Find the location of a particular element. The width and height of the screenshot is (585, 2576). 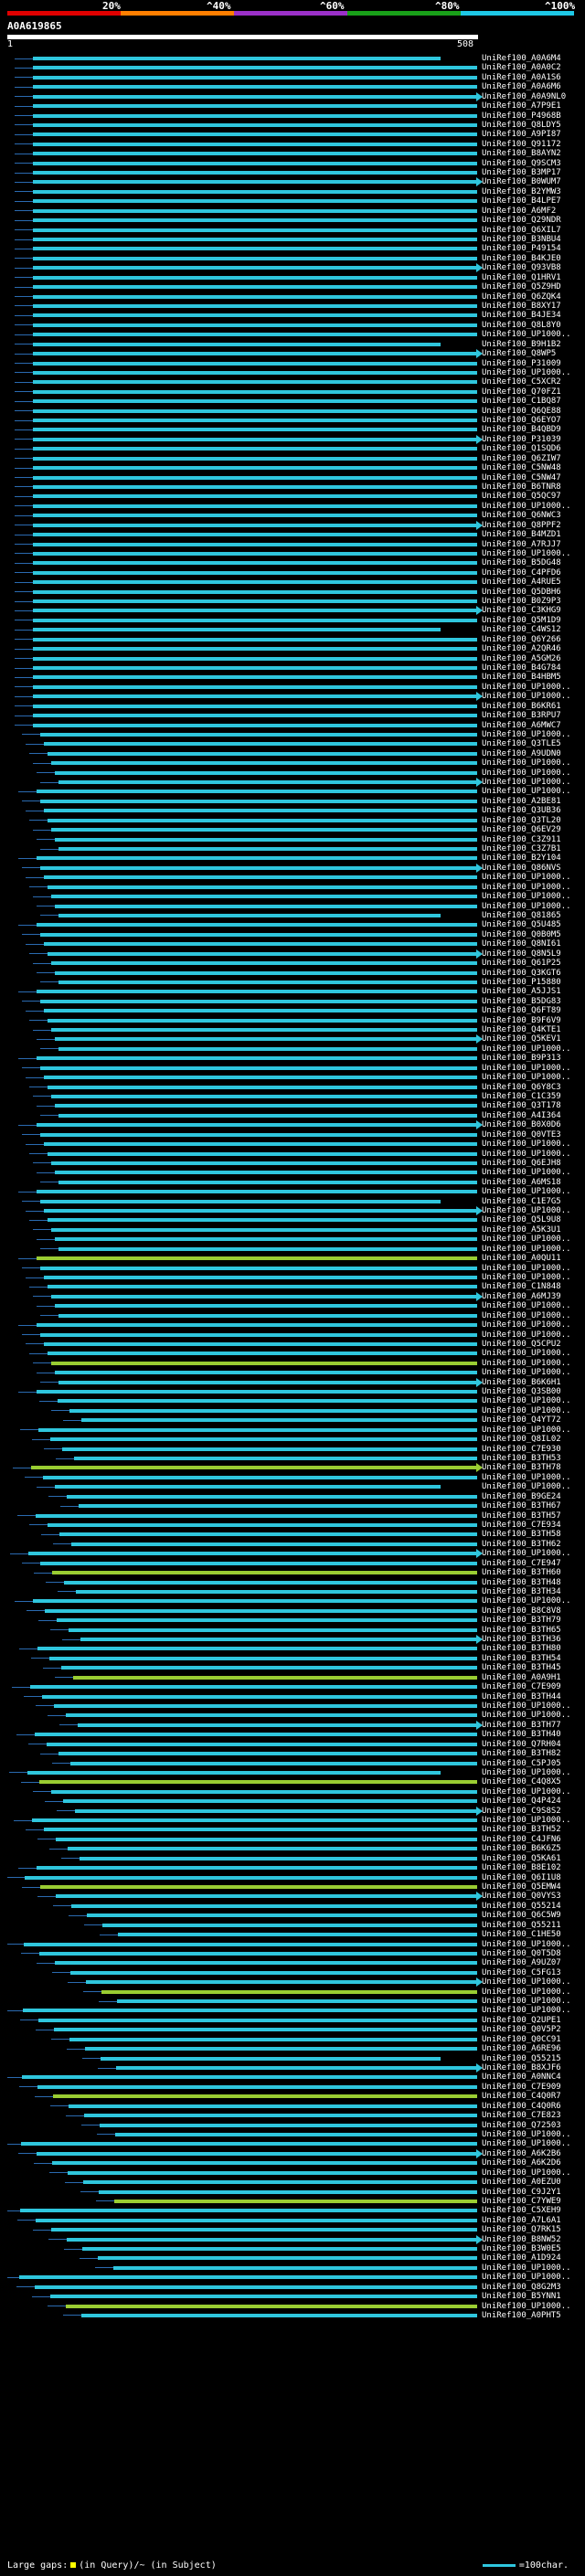

hit-label: UniRef100_B3TH62 is located at coordinates (521, 1544).